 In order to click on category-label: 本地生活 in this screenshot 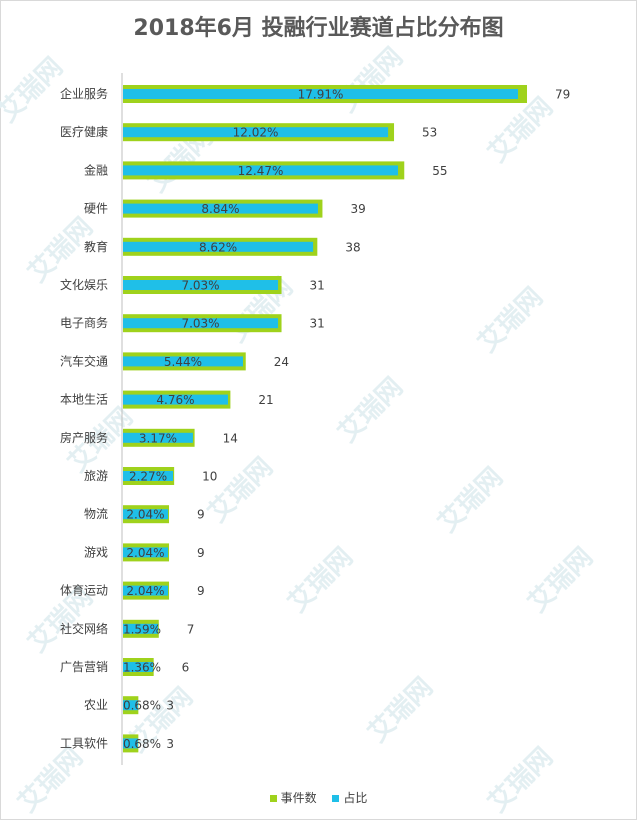, I will do `click(84, 400)`.